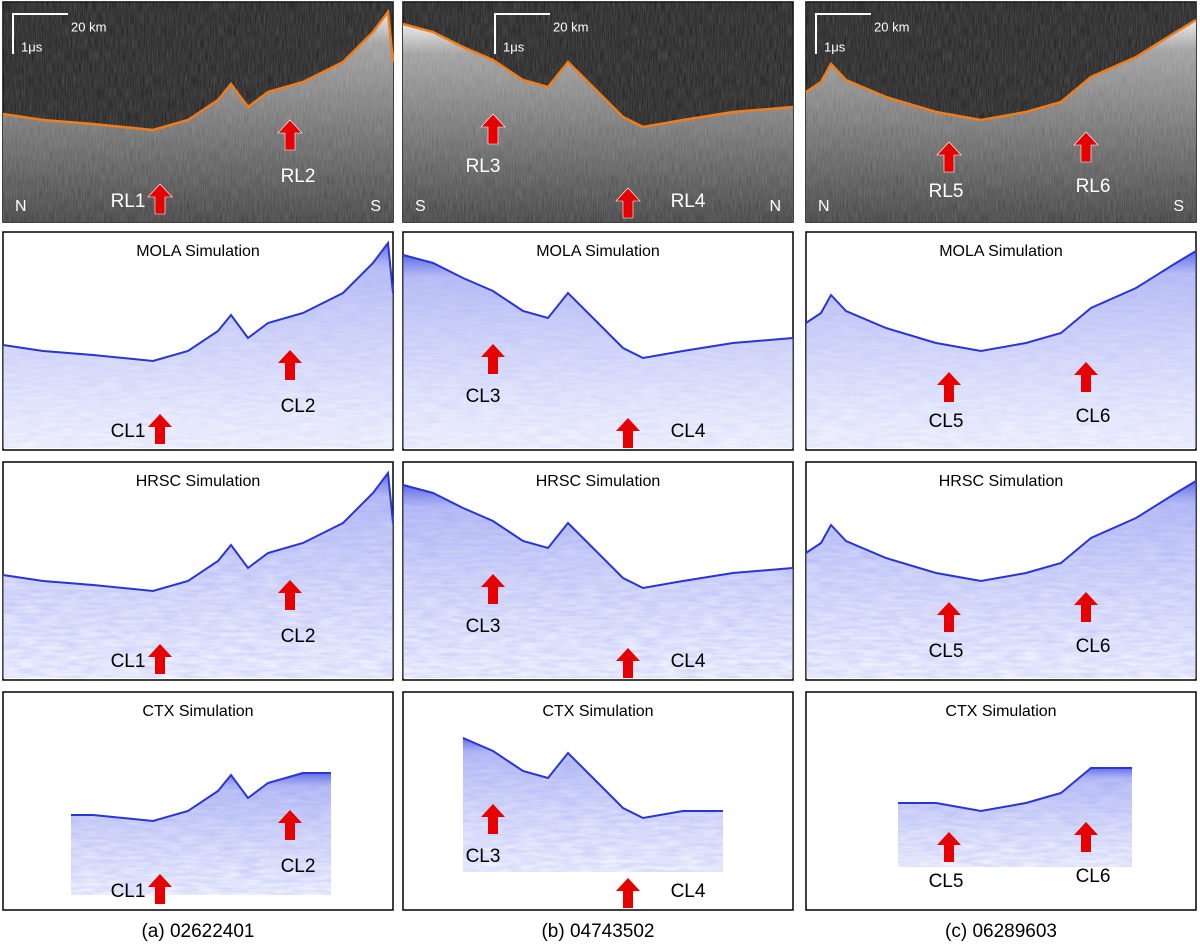  Describe the element at coordinates (1093, 186) in the screenshot. I see `reflector-label: RL6` at that location.